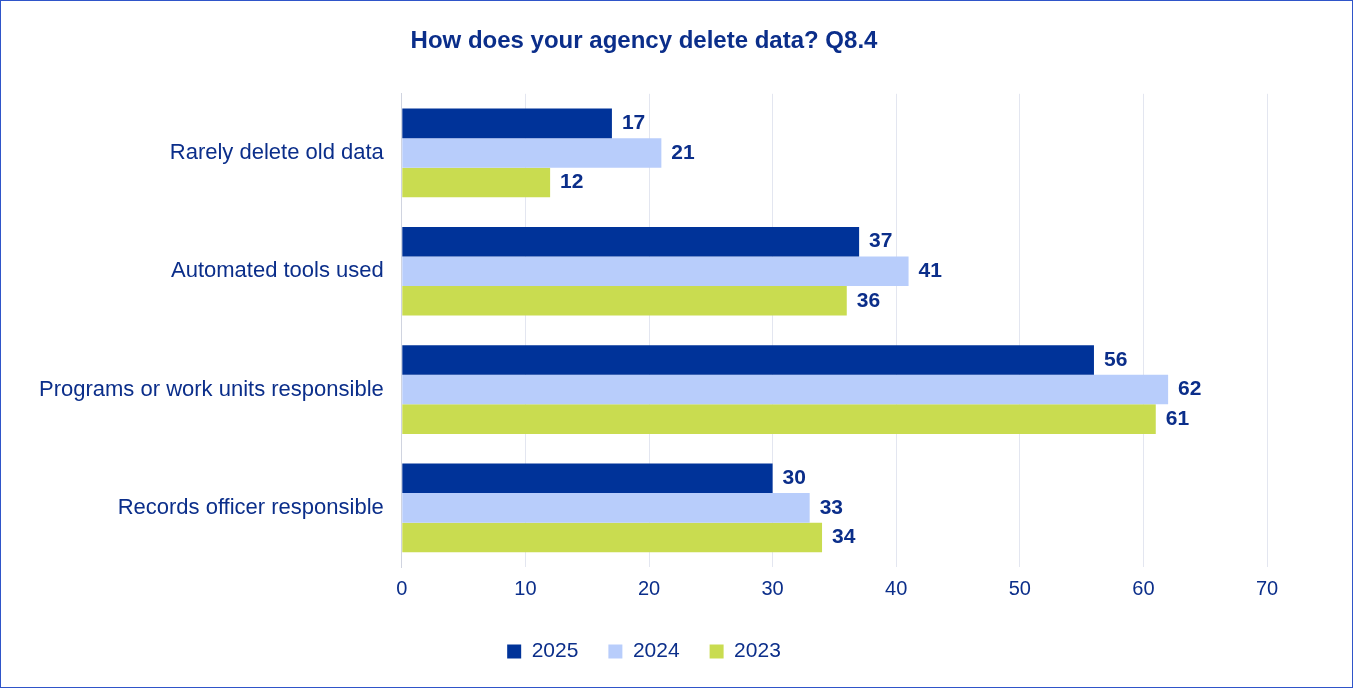 The image size is (1353, 688). Describe the element at coordinates (1177, 417) in the screenshot. I see `data-label: 61` at that location.